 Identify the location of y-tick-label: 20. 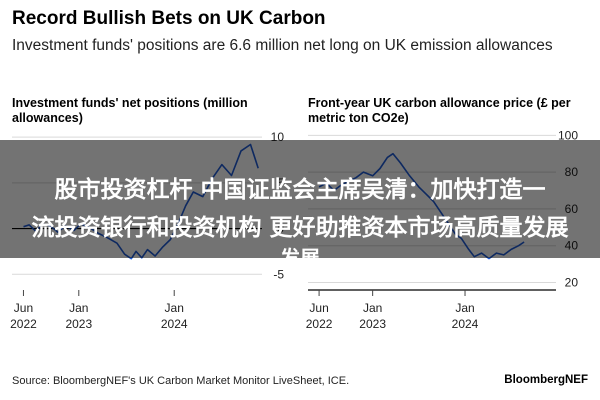
(572, 282).